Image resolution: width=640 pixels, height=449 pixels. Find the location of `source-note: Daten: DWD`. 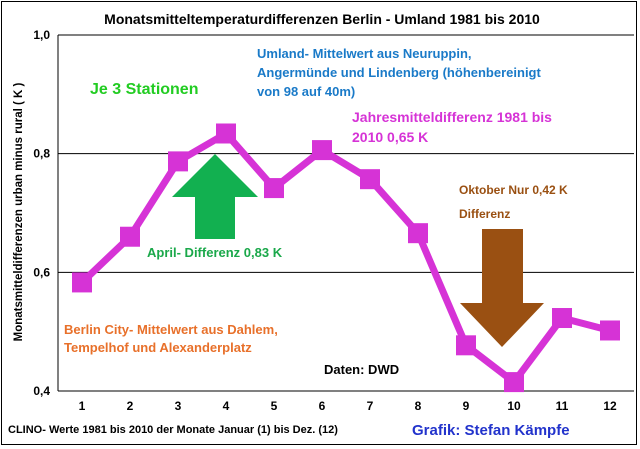

source-note: Daten: DWD is located at coordinates (361, 369).